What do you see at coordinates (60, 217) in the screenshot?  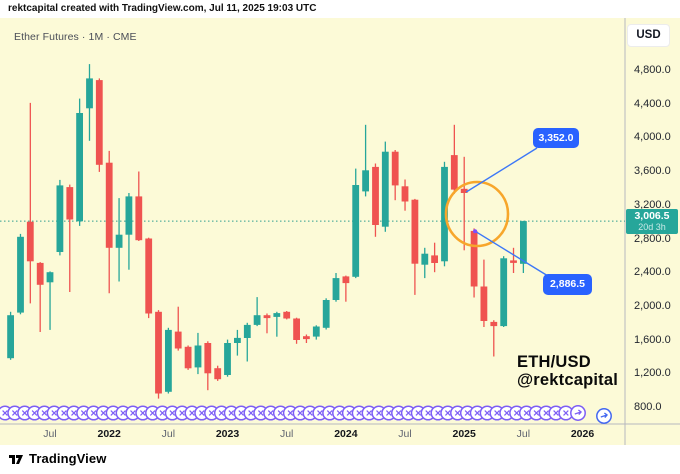 I see `candle-Aug-2021` at bounding box center [60, 217].